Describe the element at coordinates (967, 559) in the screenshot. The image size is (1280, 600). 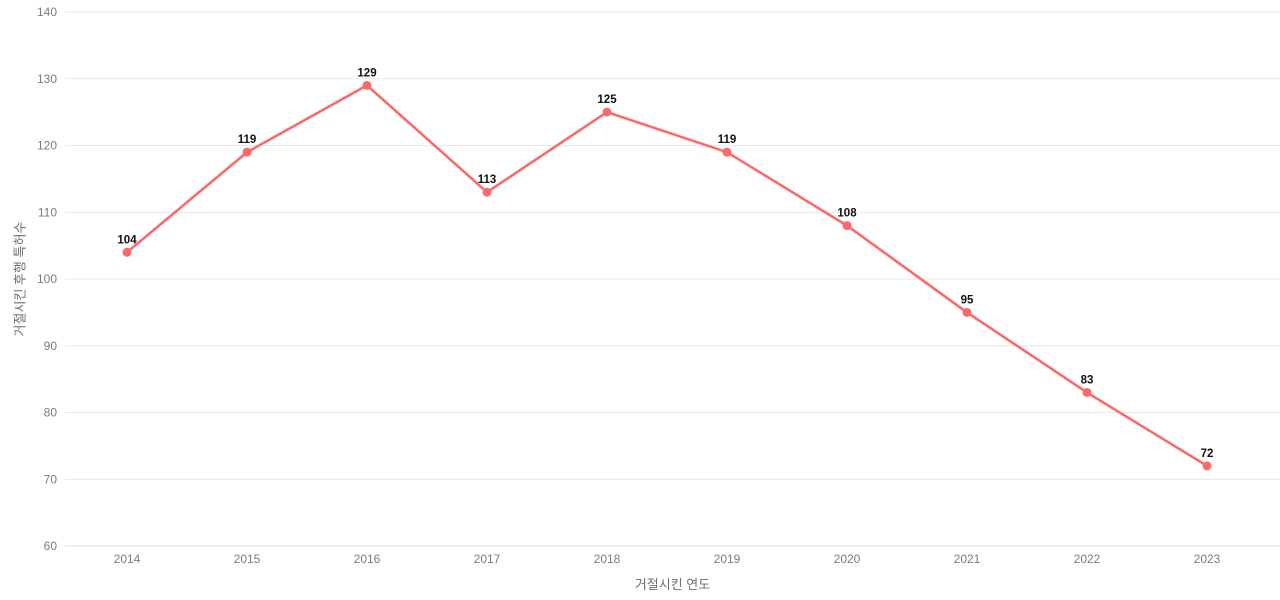
I see `x-tick-label: 2021` at that location.